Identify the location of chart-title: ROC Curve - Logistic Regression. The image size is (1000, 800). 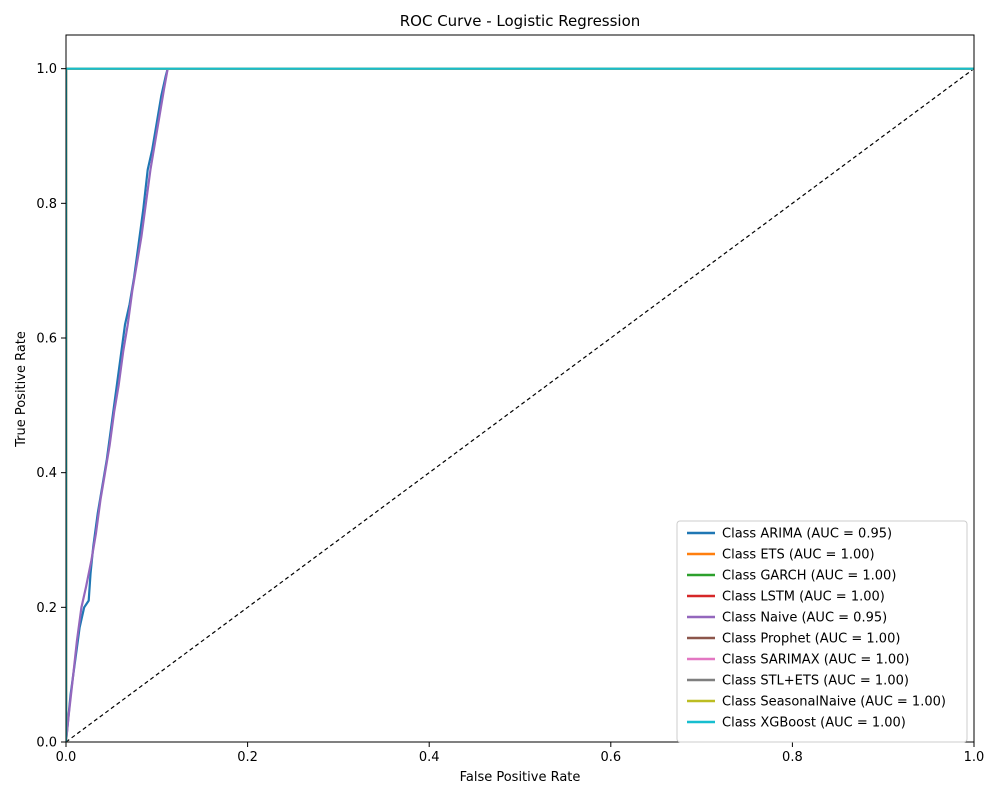
(520, 21).